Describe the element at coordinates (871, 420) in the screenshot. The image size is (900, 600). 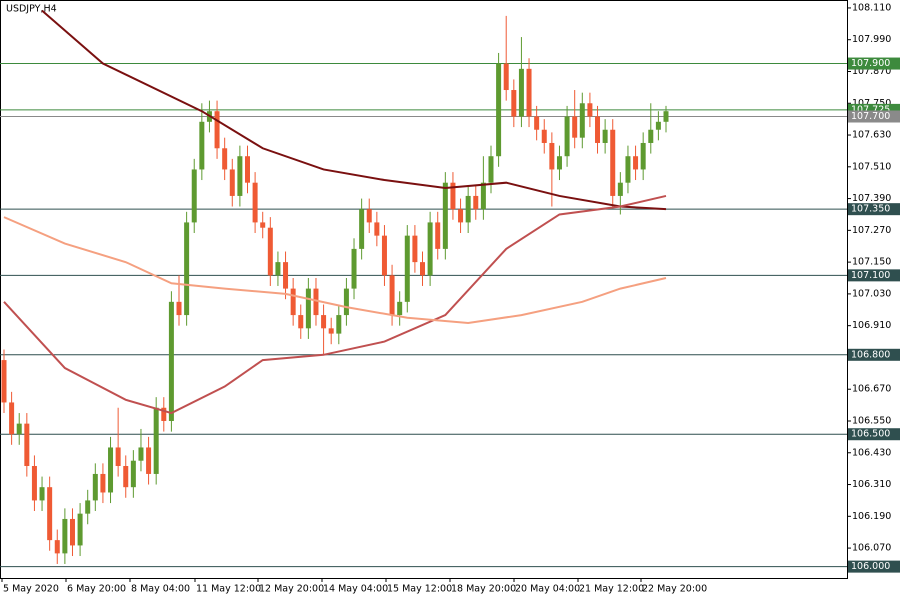
I see `y-tick-label: 106.550` at that location.